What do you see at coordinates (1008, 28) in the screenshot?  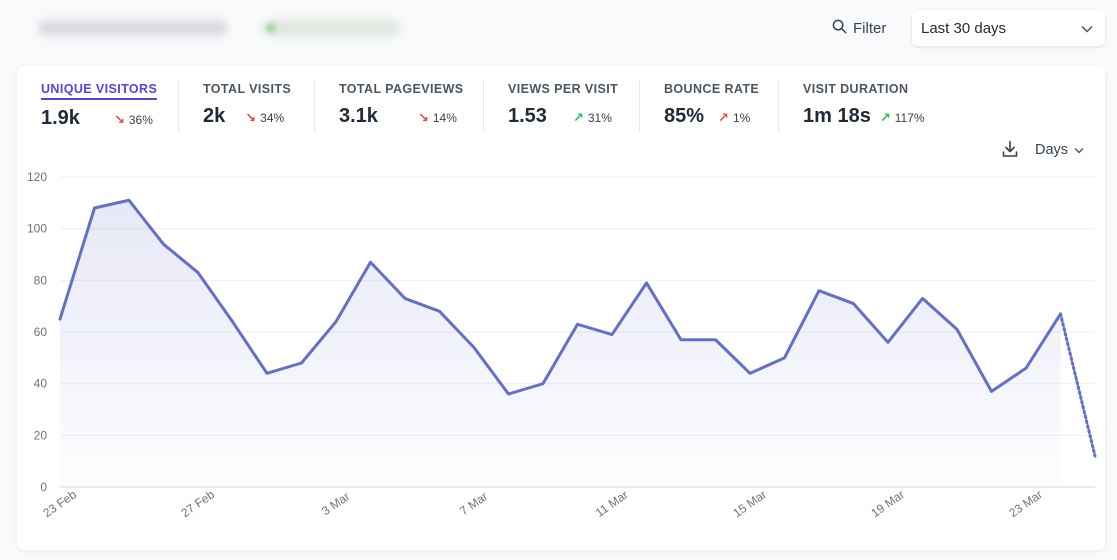 I see `period-select: Last 30 days` at bounding box center [1008, 28].